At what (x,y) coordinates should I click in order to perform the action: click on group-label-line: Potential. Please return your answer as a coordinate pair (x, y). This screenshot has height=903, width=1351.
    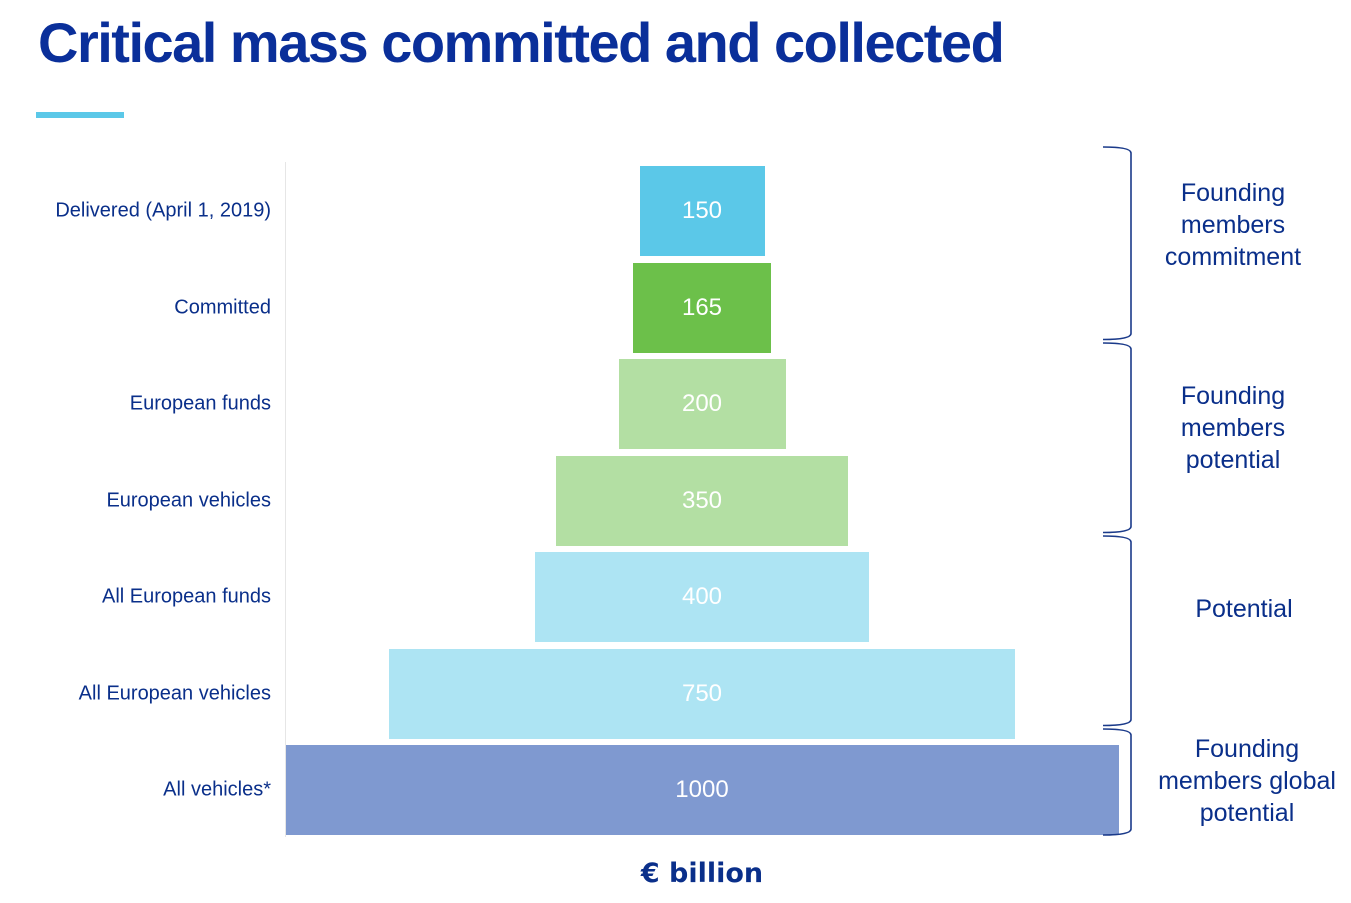
    Looking at the image, I should click on (1244, 609).